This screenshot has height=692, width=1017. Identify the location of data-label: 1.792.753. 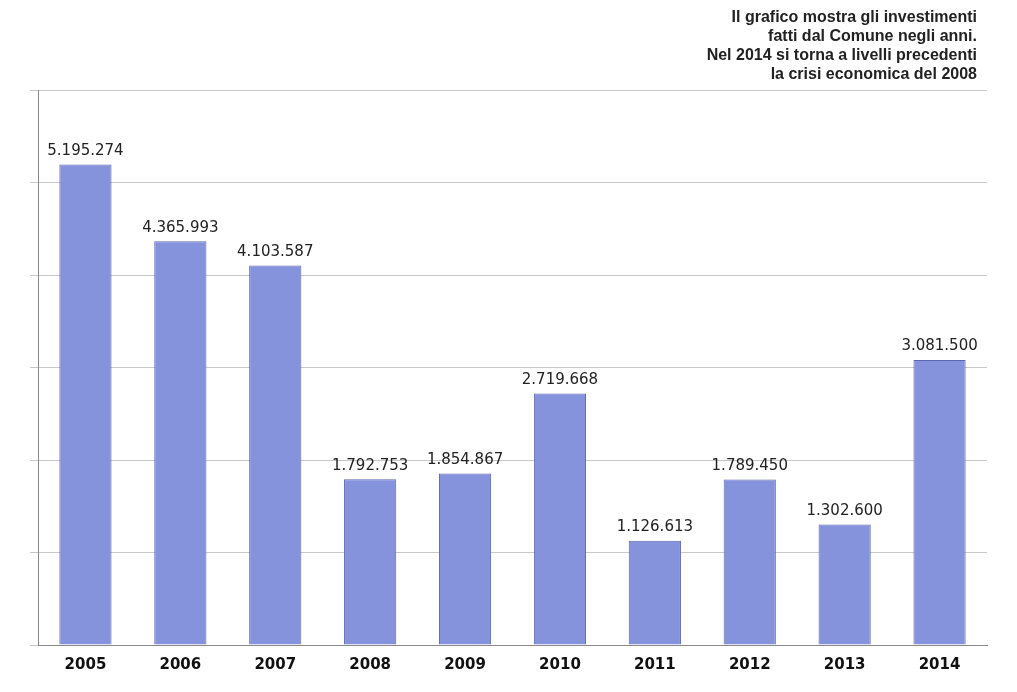
(370, 464).